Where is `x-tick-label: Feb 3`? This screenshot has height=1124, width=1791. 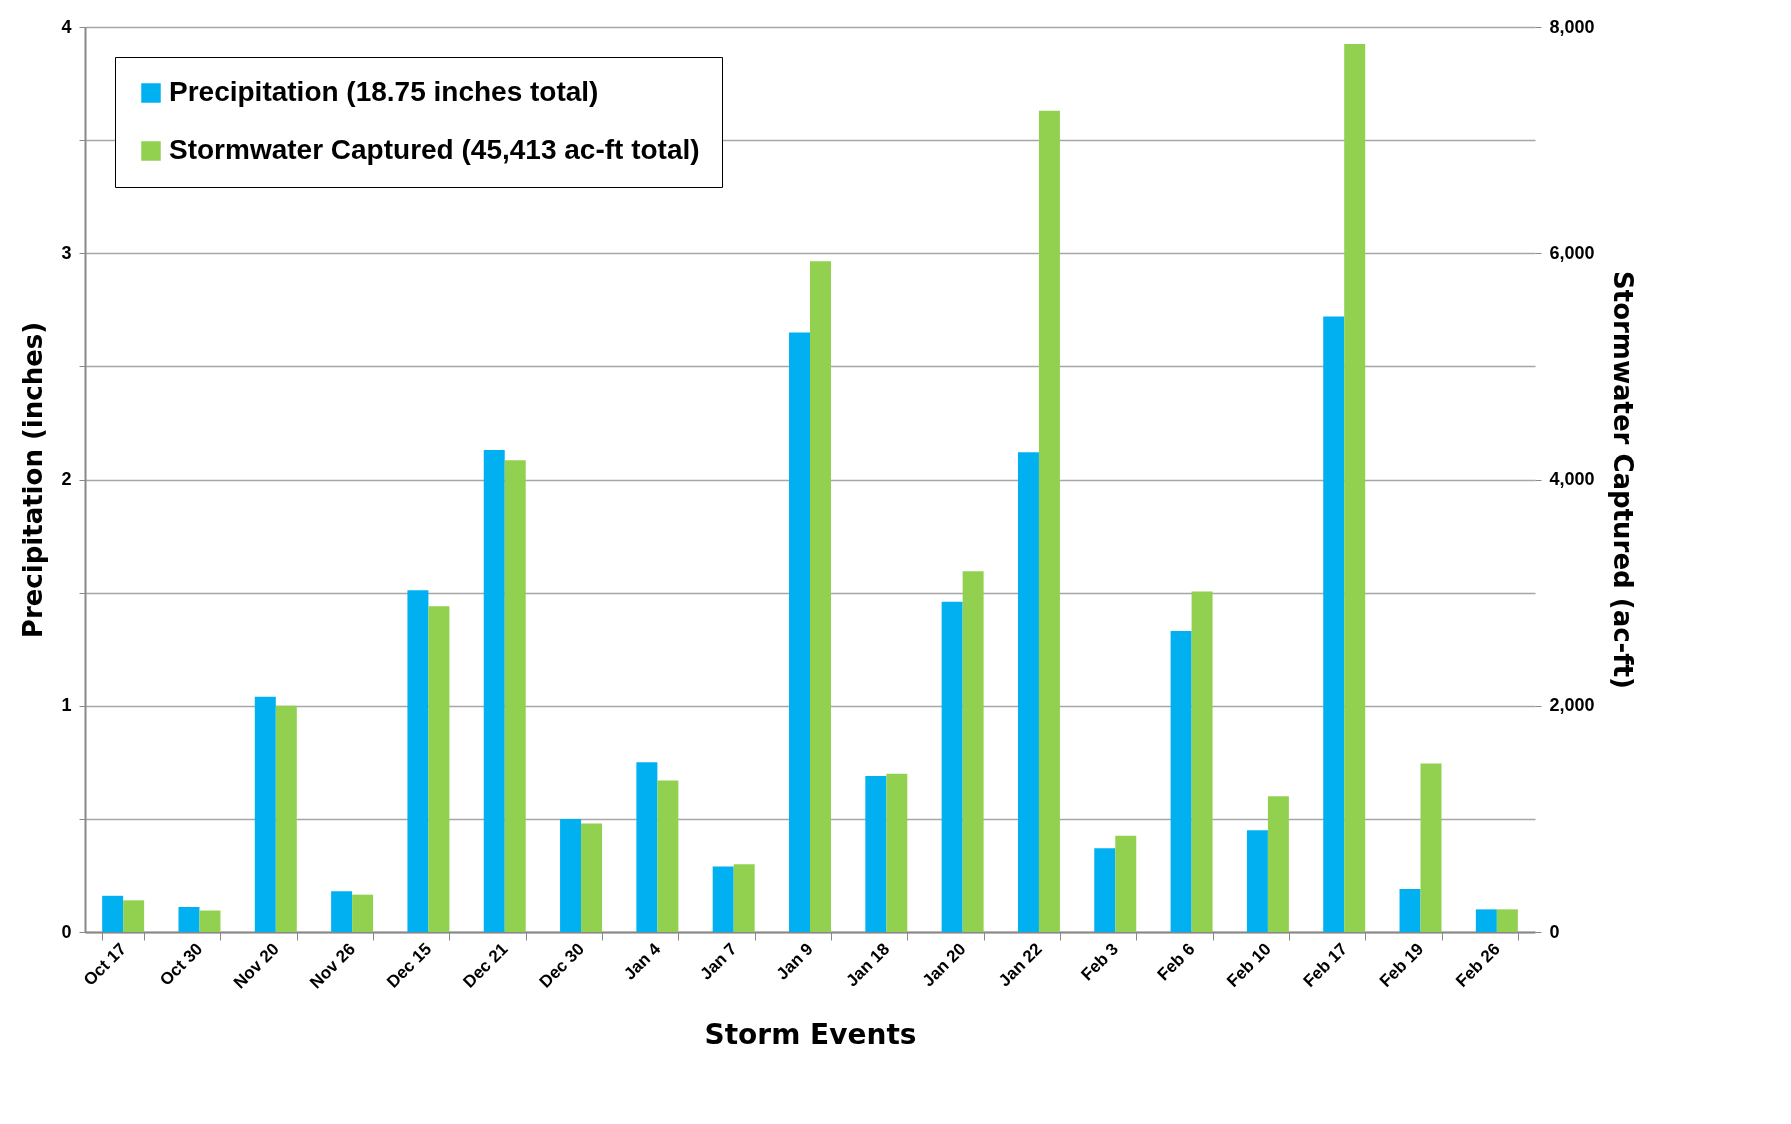 x-tick-label: Feb 3 is located at coordinates (1100, 962).